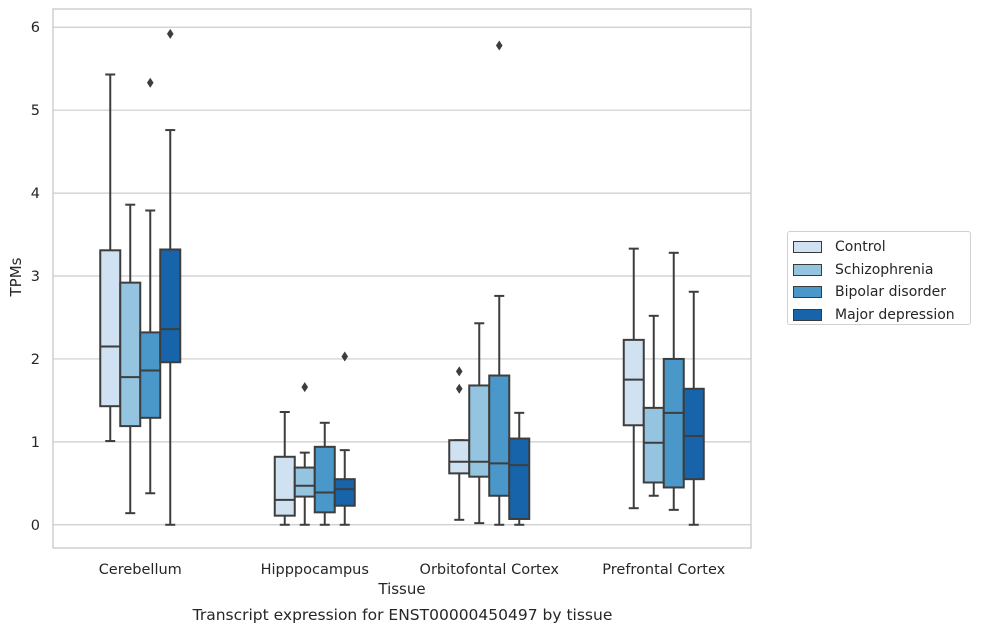 This screenshot has height=634, width=983. I want to click on y-tick-label: 2, so click(35, 360).